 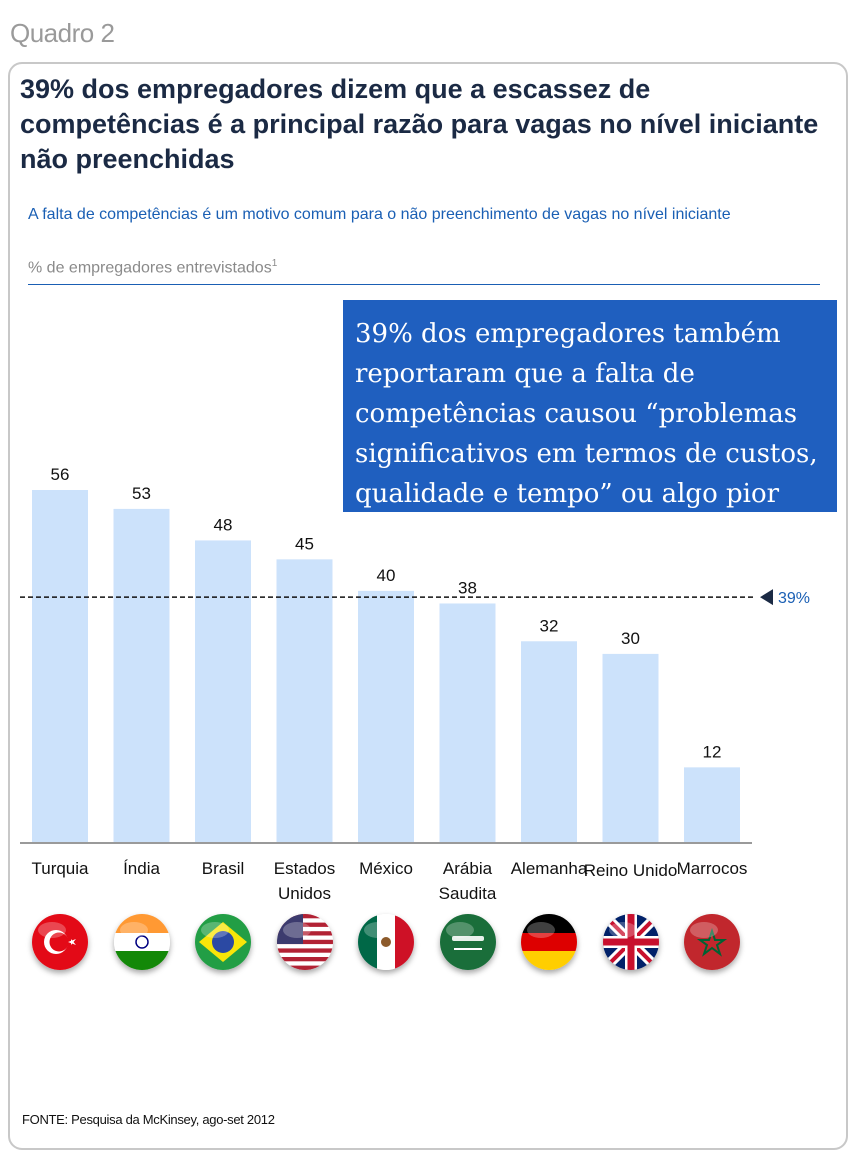 I want to click on germany-flag-icon, so click(x=549, y=942).